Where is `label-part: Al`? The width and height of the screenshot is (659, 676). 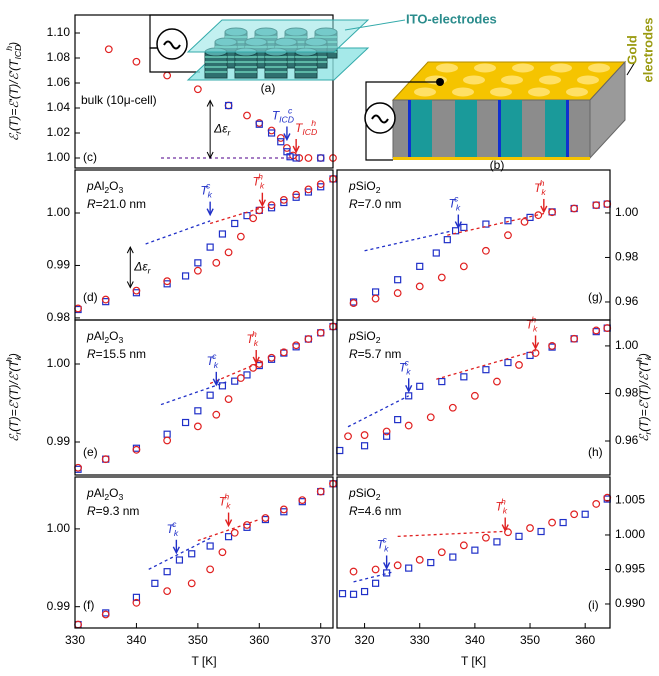
label-part: Al is located at coordinates (99, 186).